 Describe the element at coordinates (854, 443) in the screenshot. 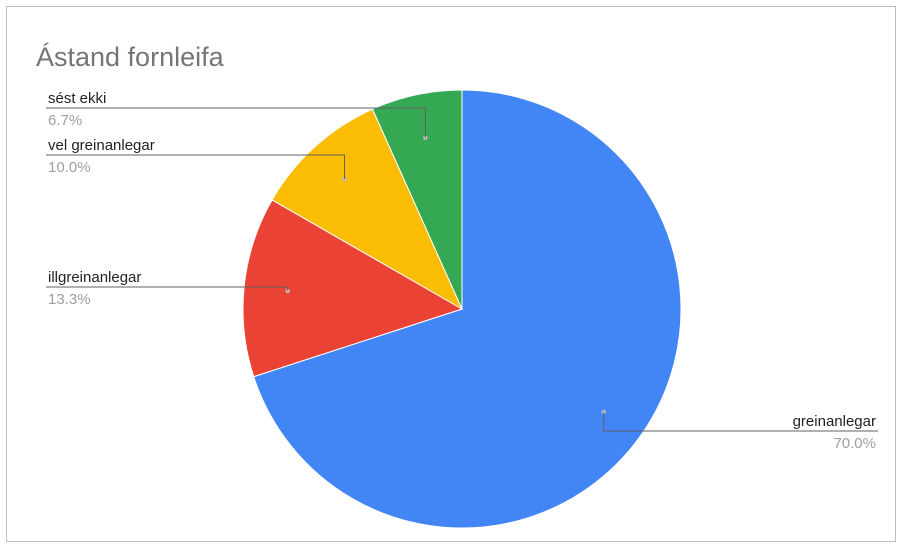

I see `slice-value-label: 70.0%` at that location.